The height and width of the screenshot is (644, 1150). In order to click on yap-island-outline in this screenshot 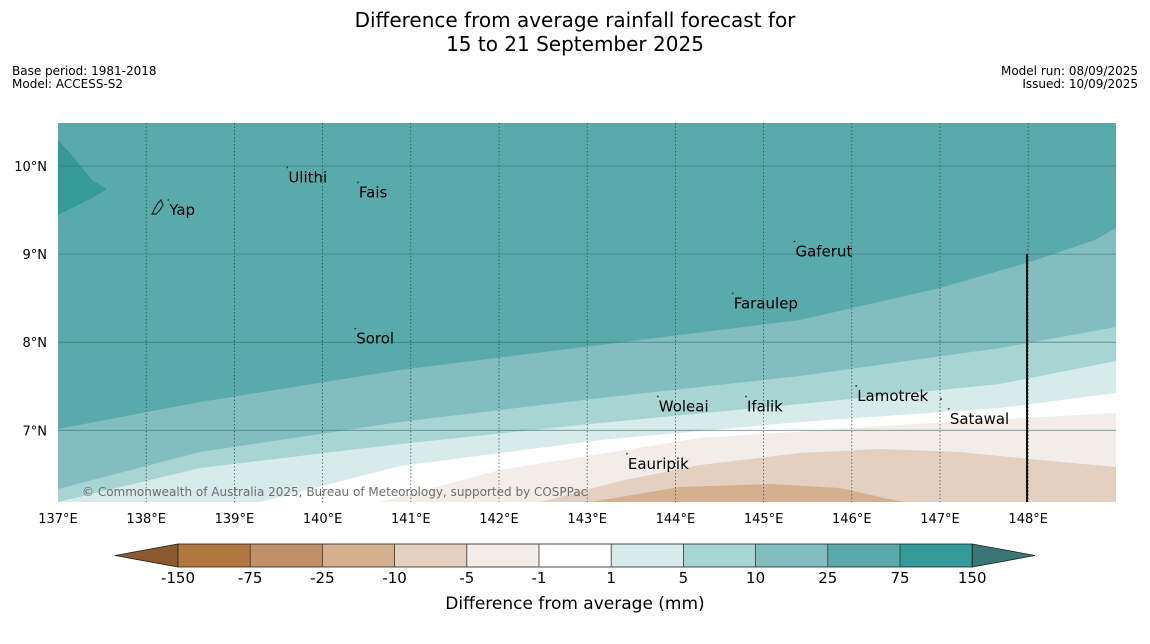, I will do `click(157, 206)`.